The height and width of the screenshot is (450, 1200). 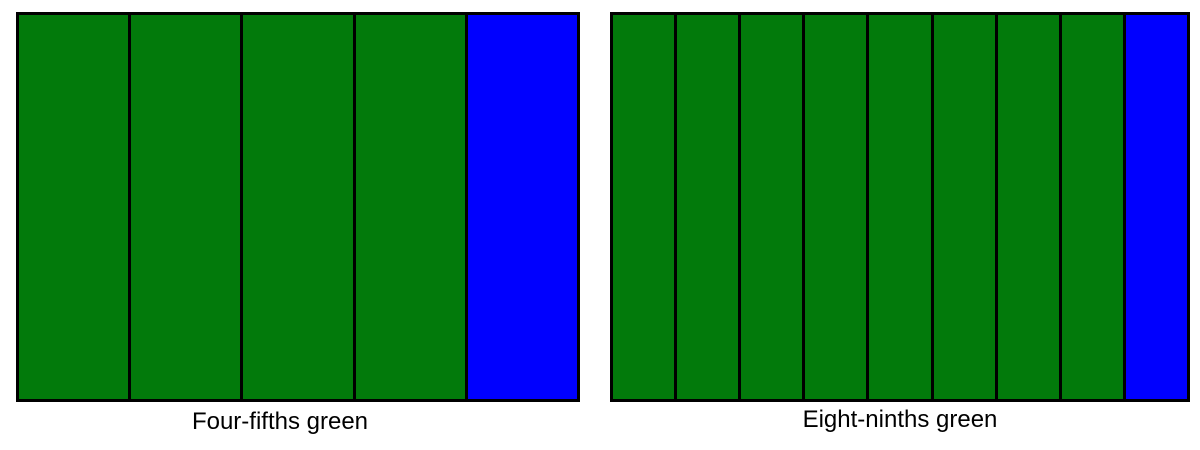 What do you see at coordinates (900, 419) in the screenshot?
I see `caption-eight-ninths: Eight-ninths green` at bounding box center [900, 419].